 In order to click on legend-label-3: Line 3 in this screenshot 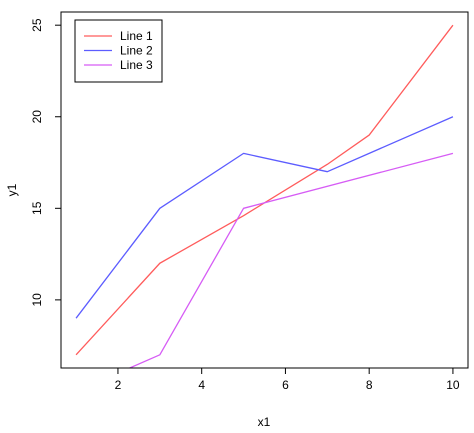, I will do `click(136, 65)`.